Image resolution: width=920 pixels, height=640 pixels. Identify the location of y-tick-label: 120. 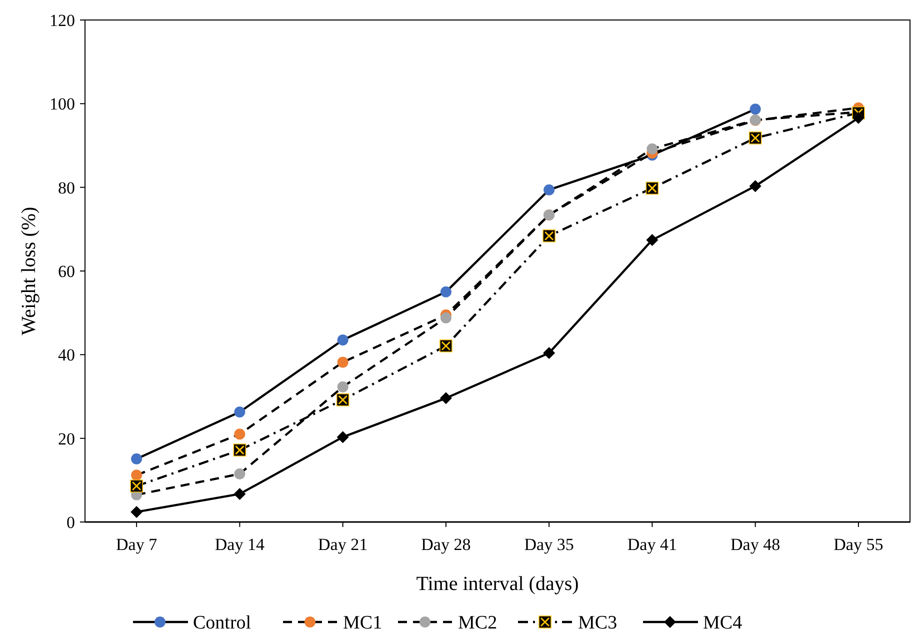
(62, 20).